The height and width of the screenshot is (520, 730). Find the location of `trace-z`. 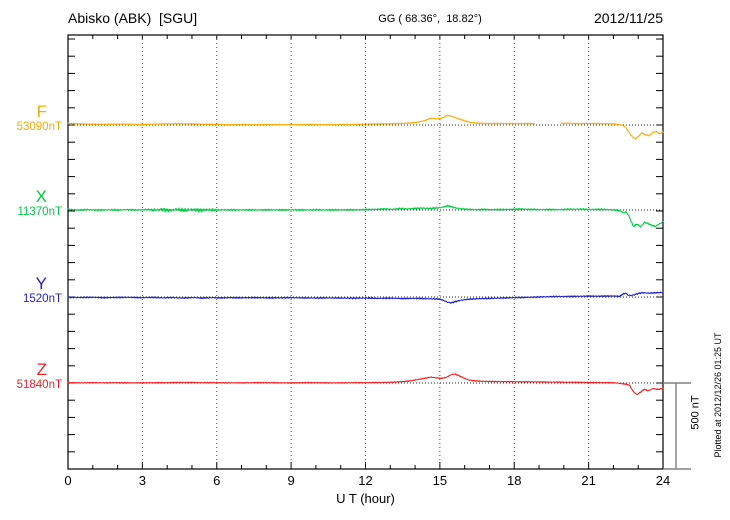

trace-z is located at coordinates (365, 384).